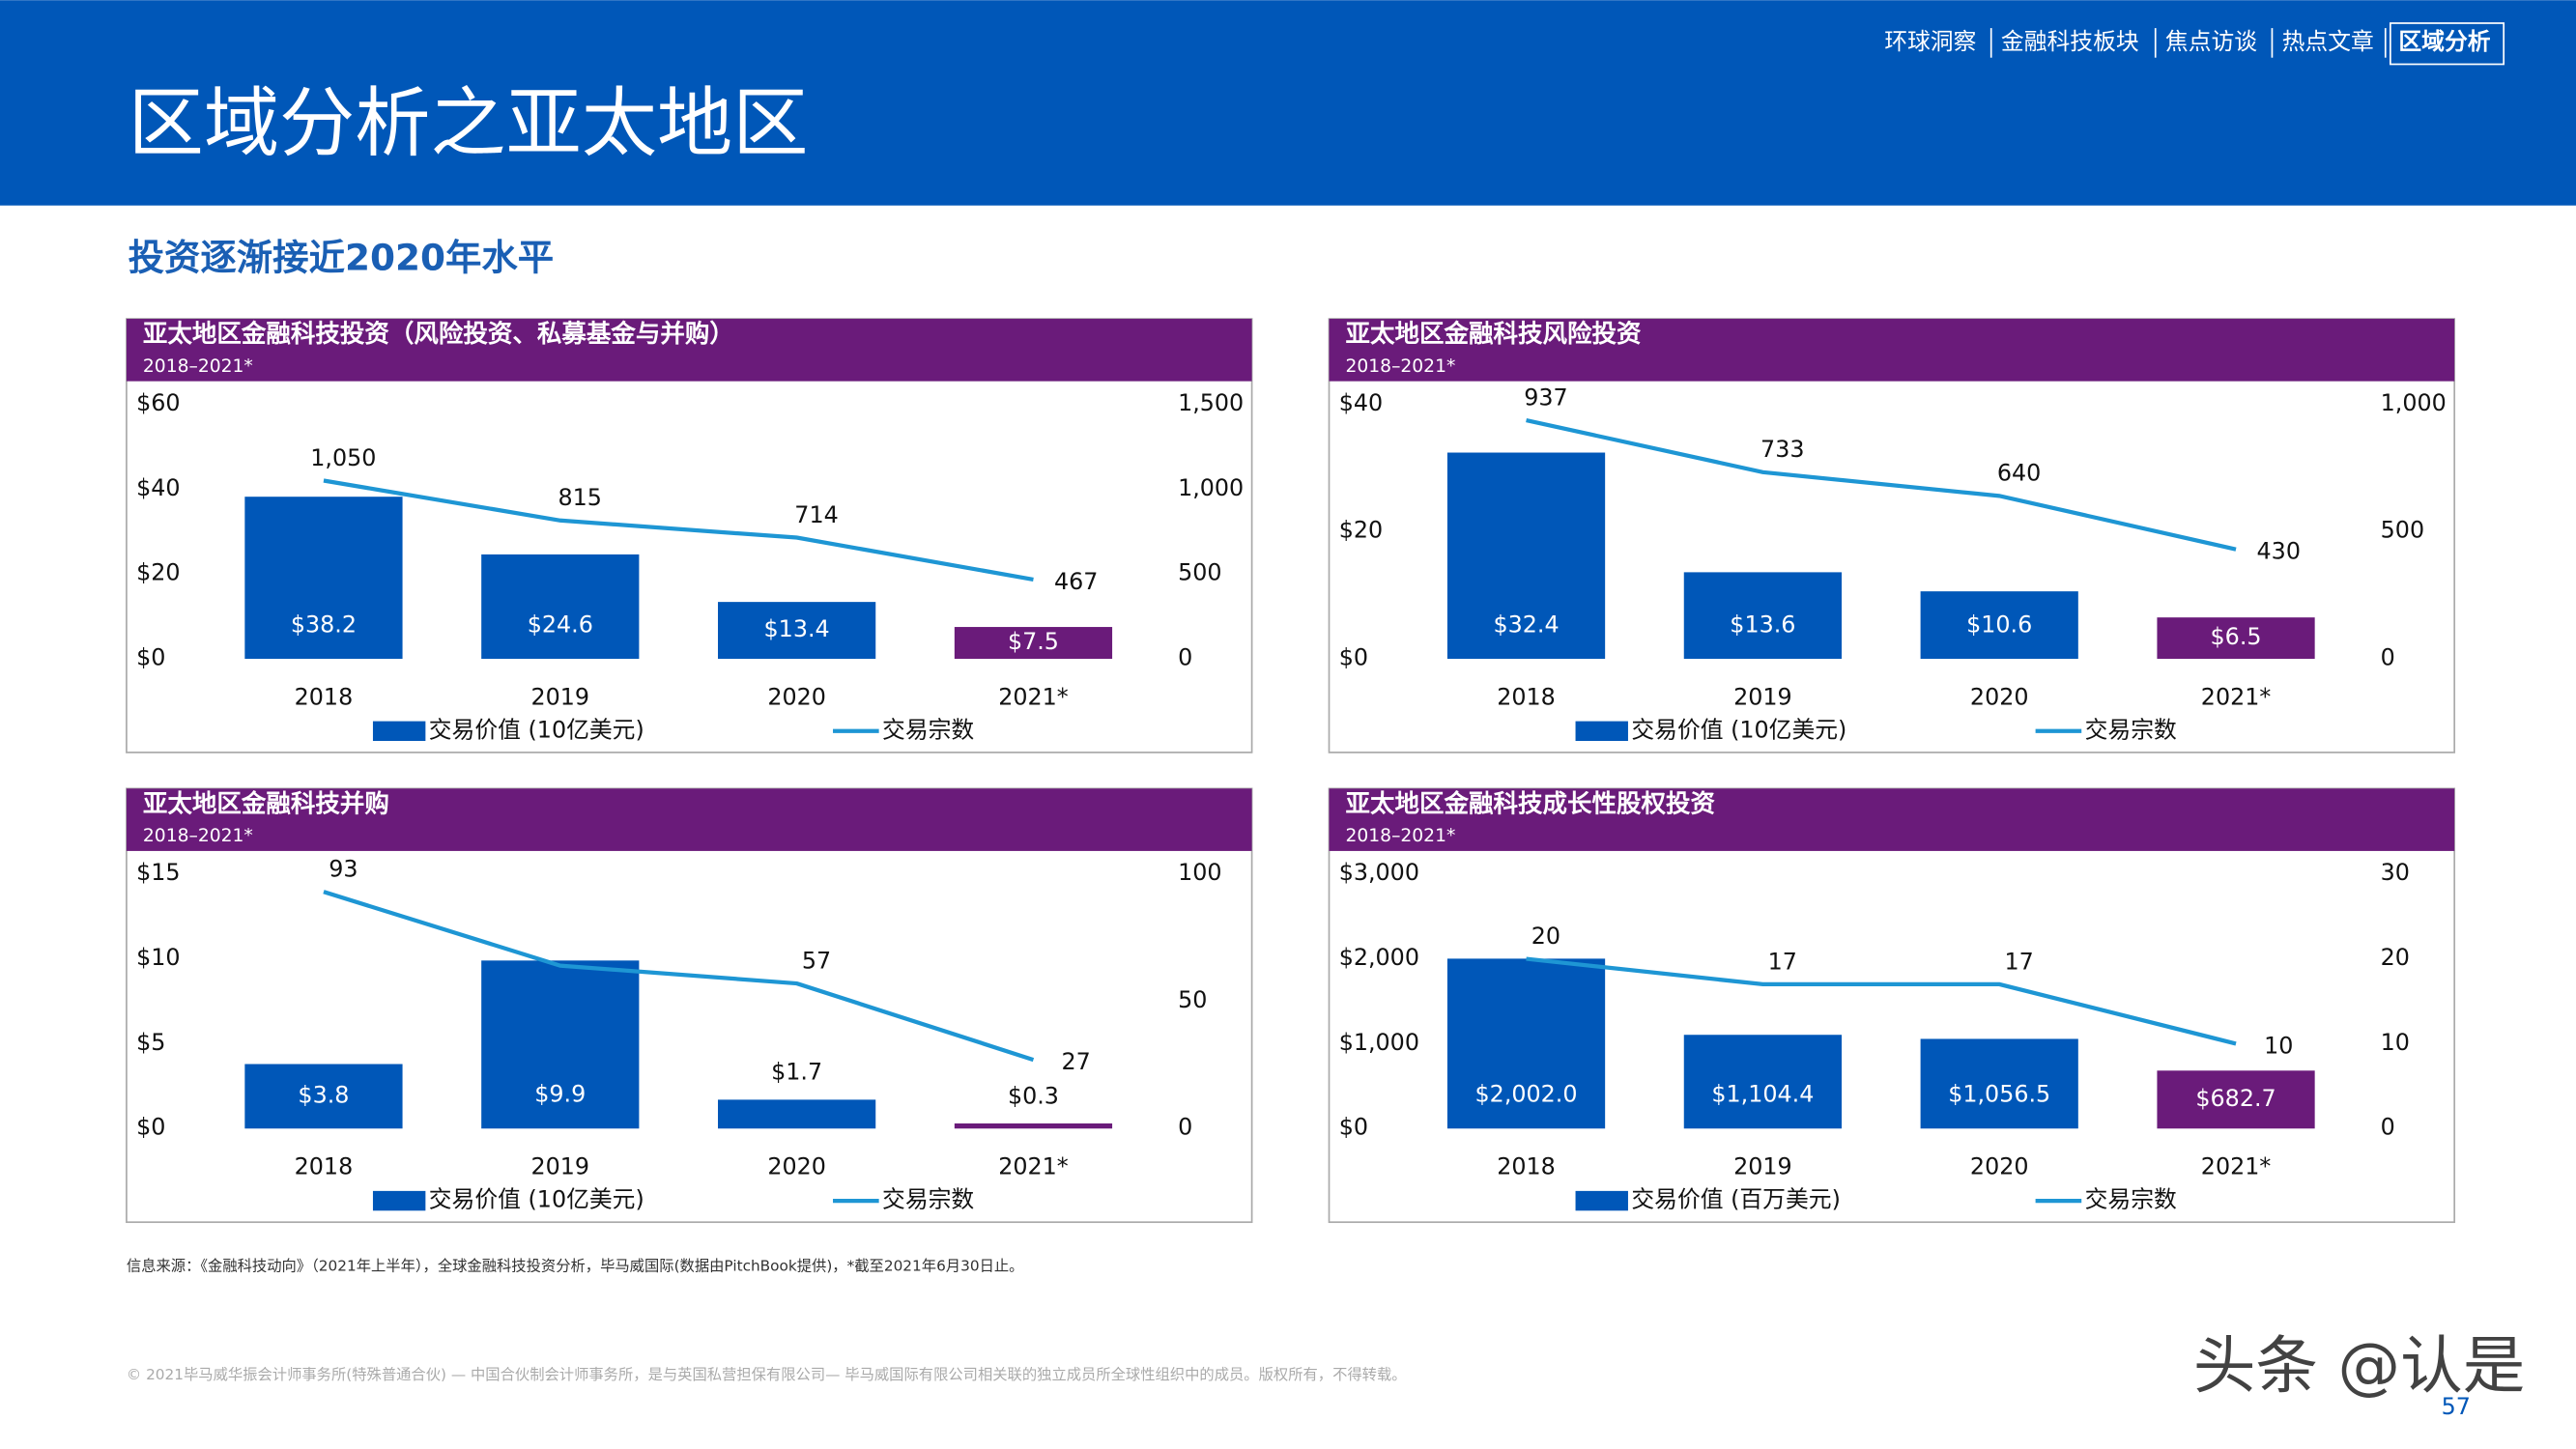 This screenshot has width=2576, height=1449. Describe the element at coordinates (1527, 1094) in the screenshot. I see `bar-value-label: $2,002.0` at that location.